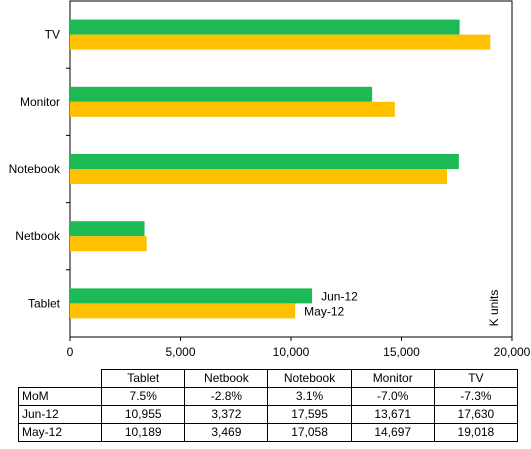 This screenshot has height=449, width=531. Describe the element at coordinates (476, 432) in the screenshot. I see `table-cell: 19,018` at that location.